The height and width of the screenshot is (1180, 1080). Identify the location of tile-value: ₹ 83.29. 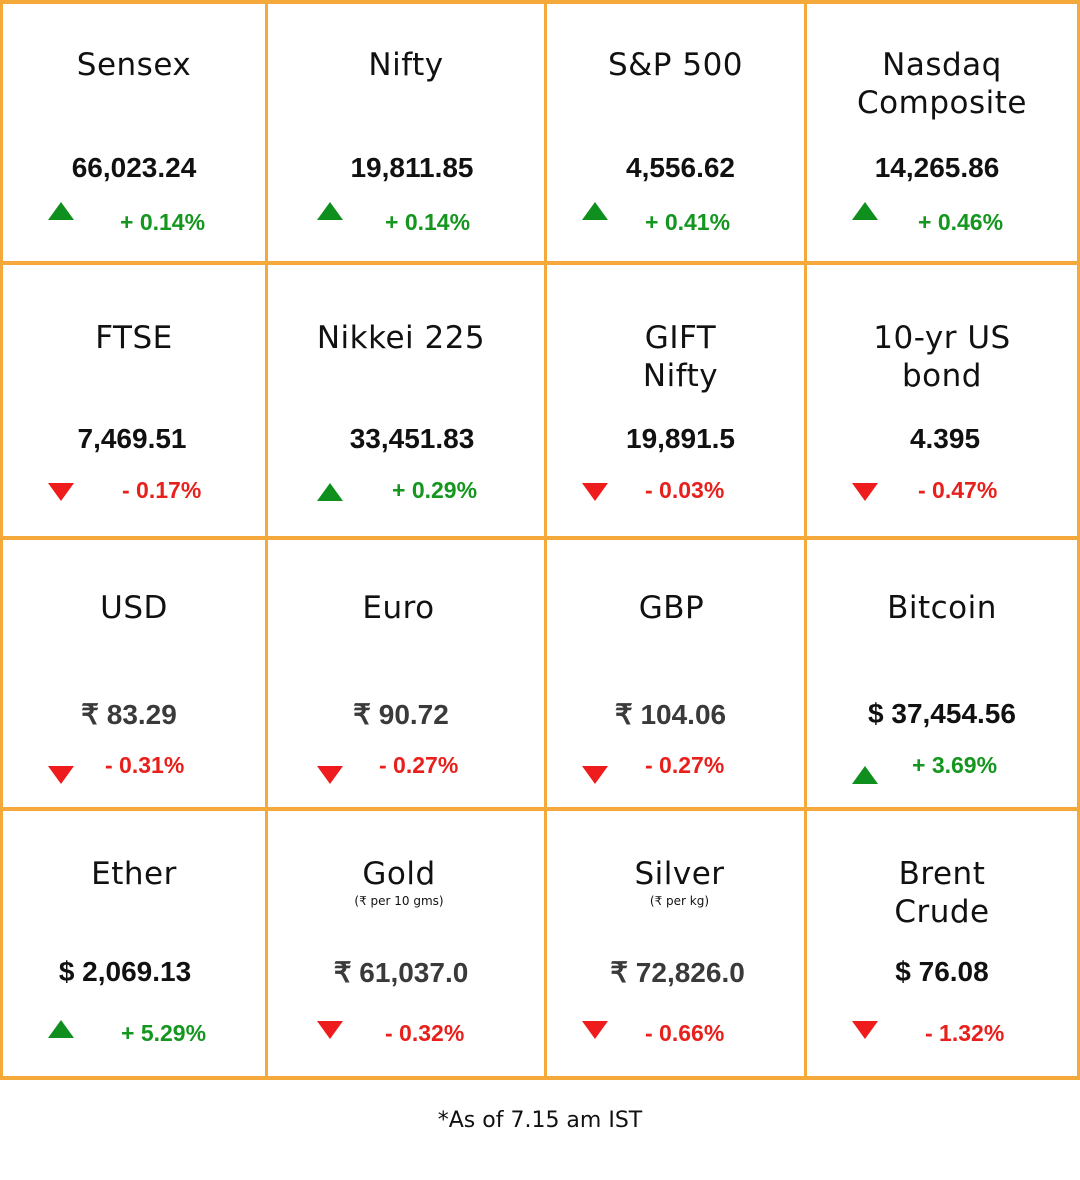
(129, 714).